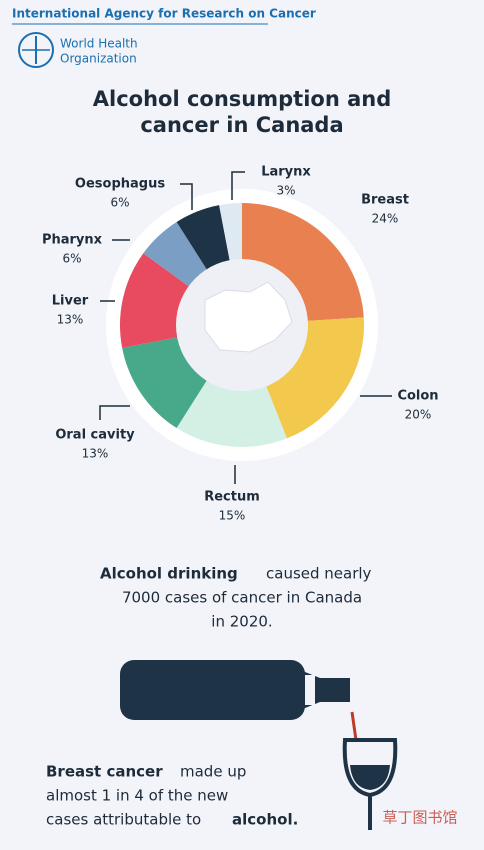  I want to click on org-name: World Health, so click(99, 44).